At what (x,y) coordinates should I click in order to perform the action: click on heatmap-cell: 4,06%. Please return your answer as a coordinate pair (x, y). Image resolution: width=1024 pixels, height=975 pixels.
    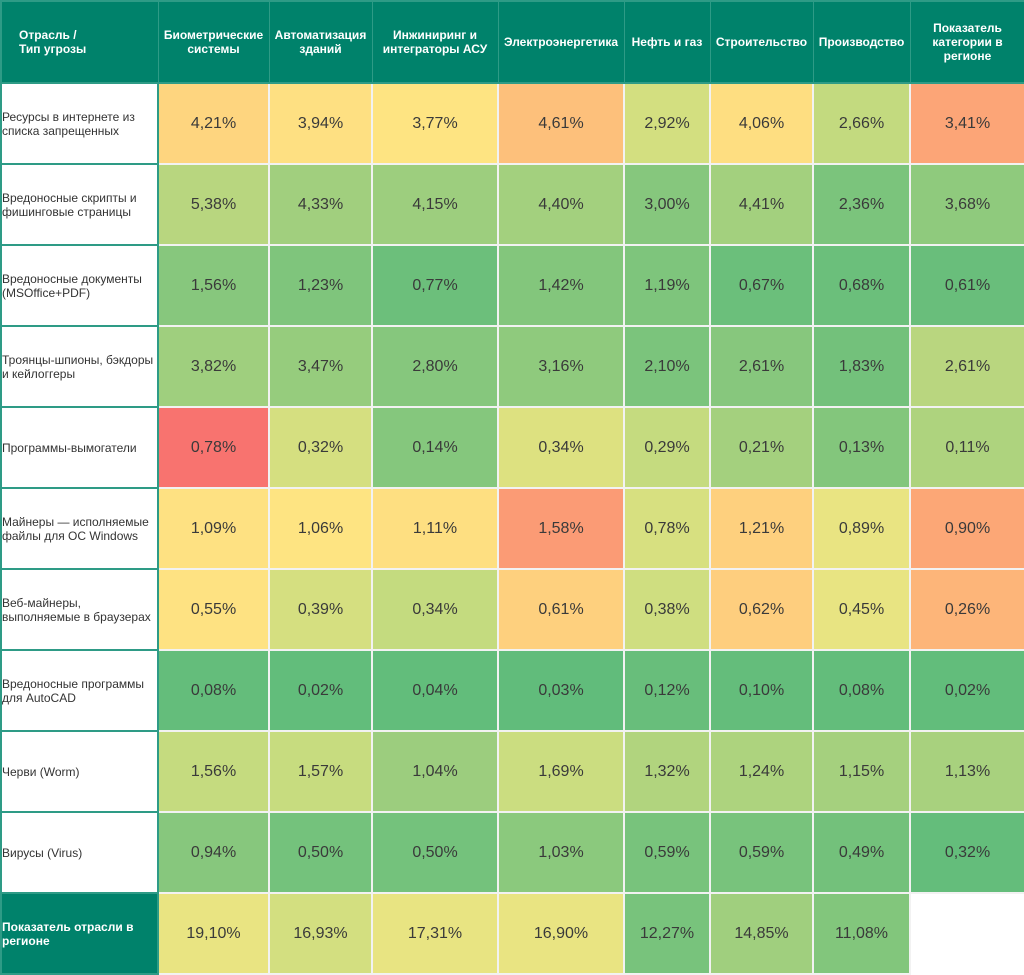
    Looking at the image, I should click on (762, 124).